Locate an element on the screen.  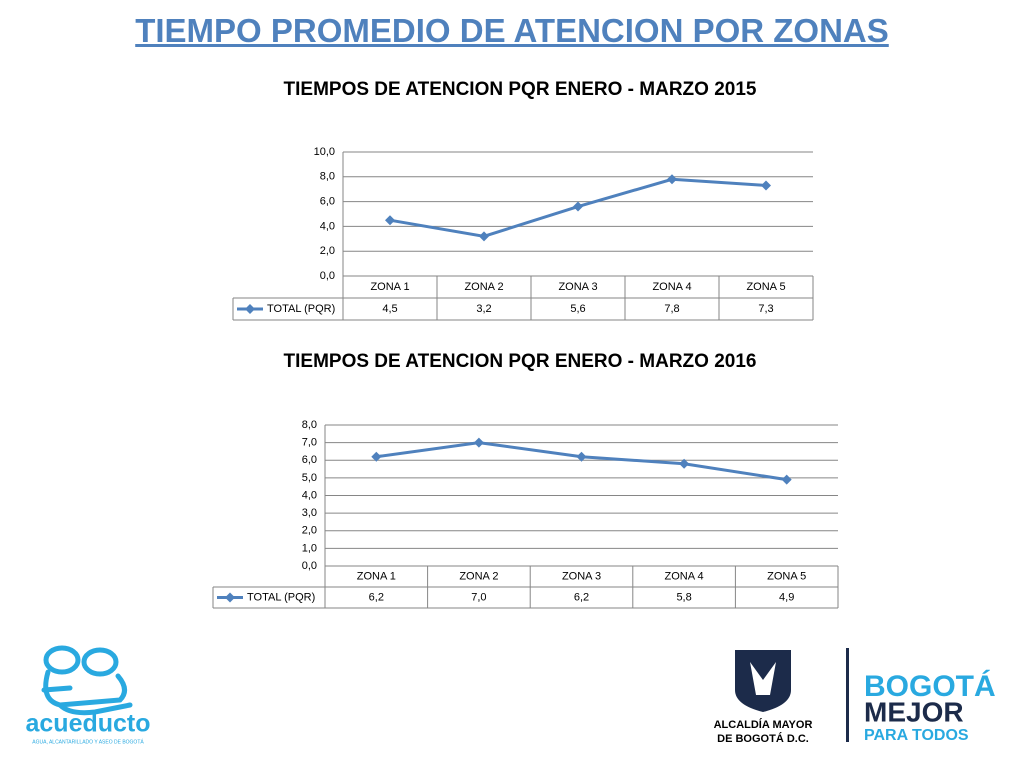
y-tick-label: 5,0 is located at coordinates (309, 478).